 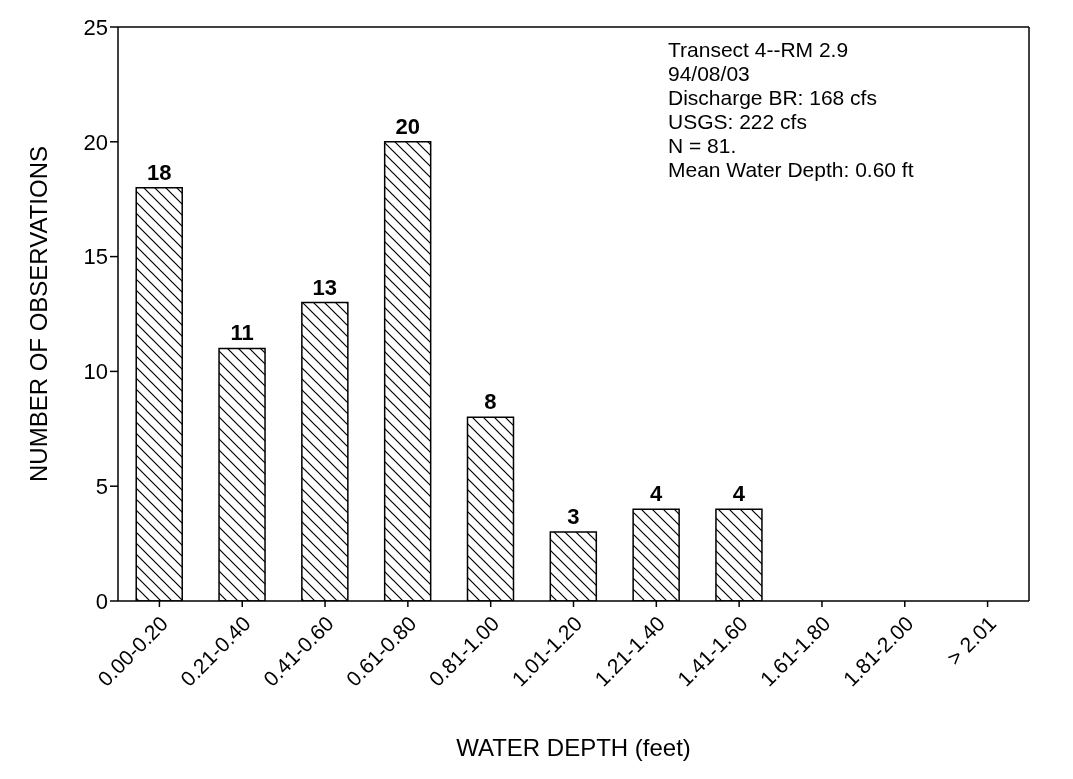 What do you see at coordinates (101, 487) in the screenshot?
I see `y-tick-label: 5` at bounding box center [101, 487].